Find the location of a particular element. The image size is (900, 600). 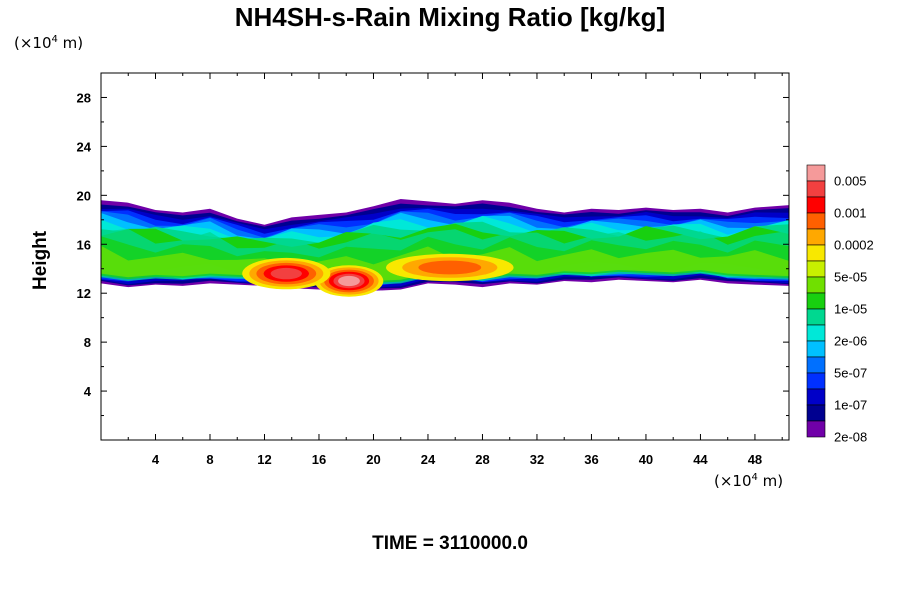

x-tick-label: 48 is located at coordinates (755, 459).